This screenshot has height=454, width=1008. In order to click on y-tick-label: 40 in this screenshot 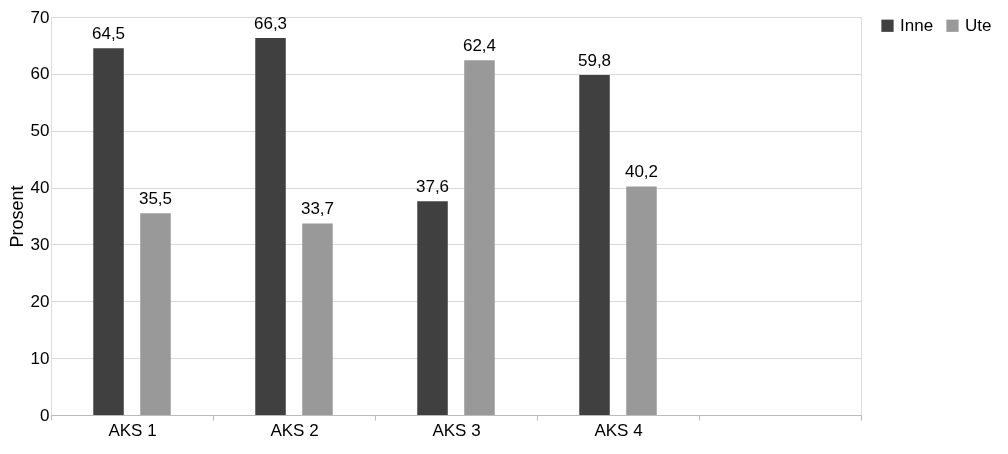, I will do `click(40, 188)`.